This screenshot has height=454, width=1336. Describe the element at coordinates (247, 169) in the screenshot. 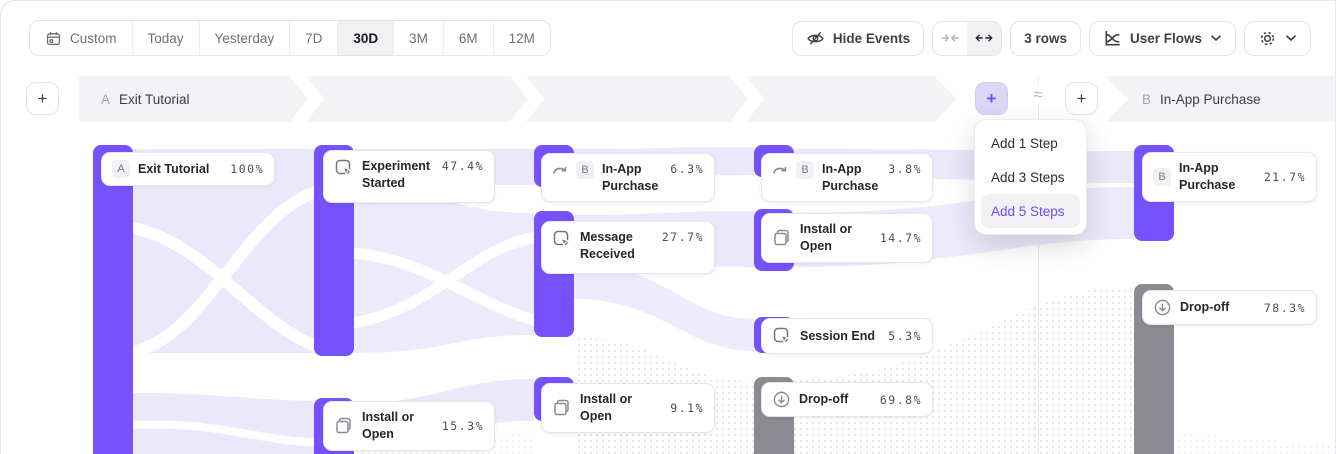

I see `node-percent: 100%` at that location.